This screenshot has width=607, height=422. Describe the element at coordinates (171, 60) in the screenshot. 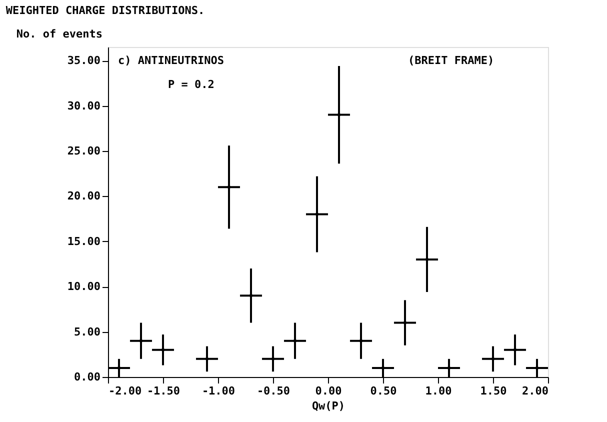

I see `annotation: c) ANTINEUTRINOS` at that location.